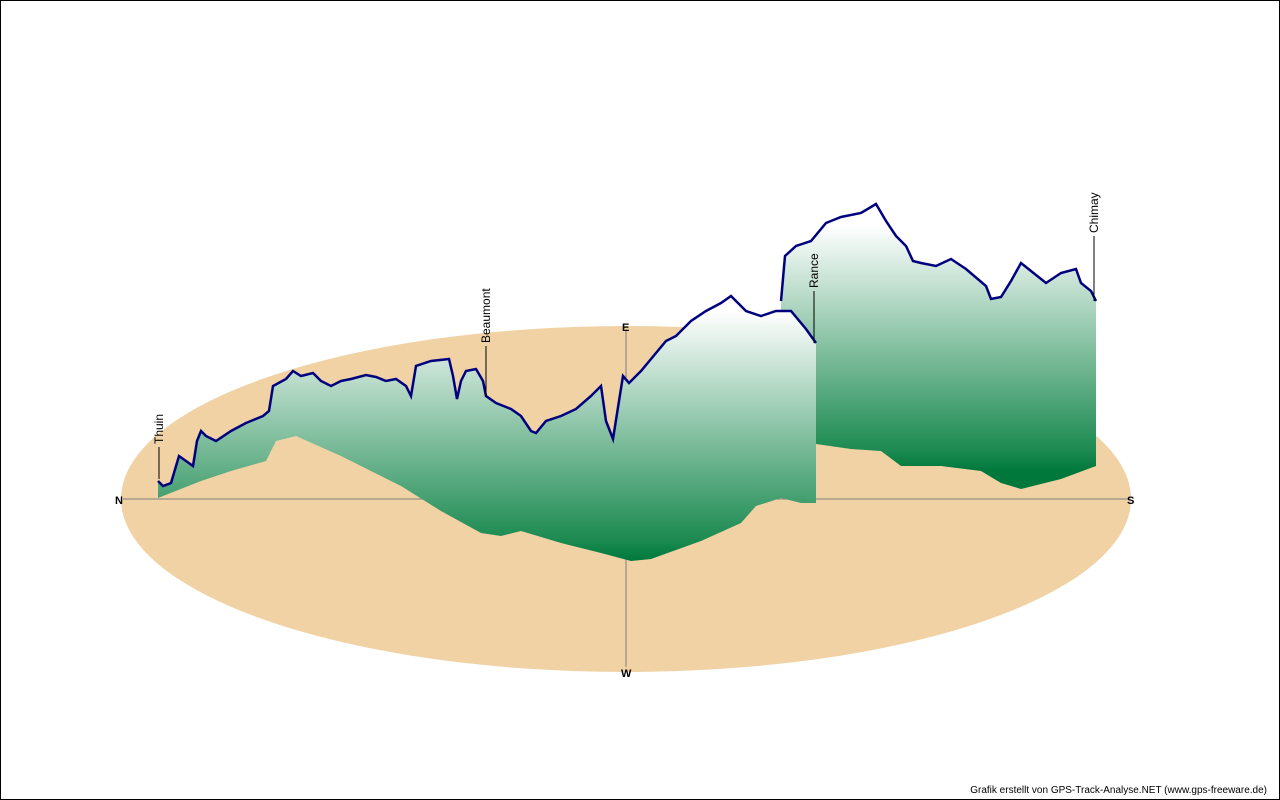 Image resolution: width=1280 pixels, height=800 pixels. What do you see at coordinates (486, 315) in the screenshot?
I see `waypoint-label: Beaumont` at bounding box center [486, 315].